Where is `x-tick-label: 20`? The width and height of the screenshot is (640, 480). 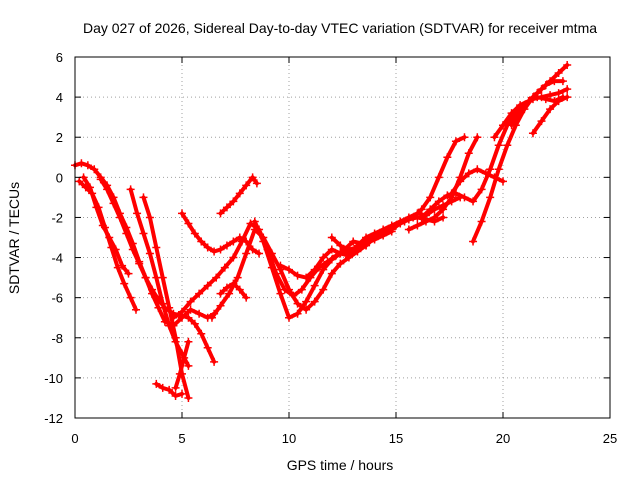
x-tick-label: 20 is located at coordinates (503, 438).